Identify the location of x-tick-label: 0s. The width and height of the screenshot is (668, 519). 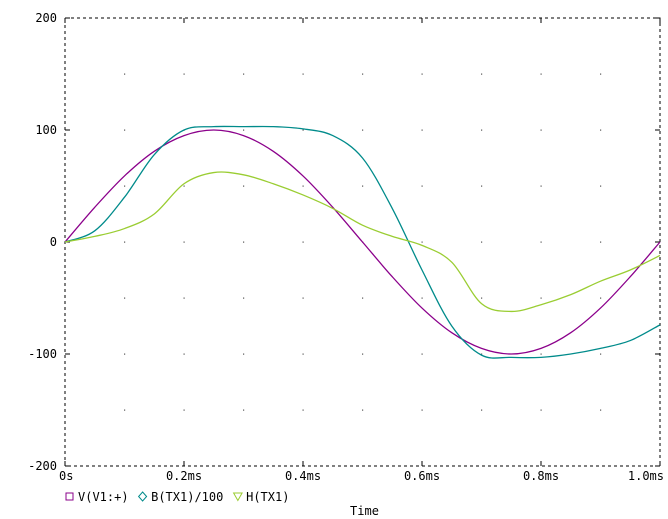
(66, 476).